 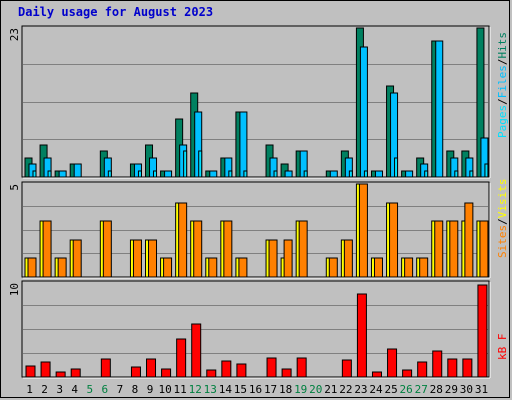 What do you see at coordinates (226, 389) in the screenshot?
I see `x-tick-label-day-14: 14` at bounding box center [226, 389].